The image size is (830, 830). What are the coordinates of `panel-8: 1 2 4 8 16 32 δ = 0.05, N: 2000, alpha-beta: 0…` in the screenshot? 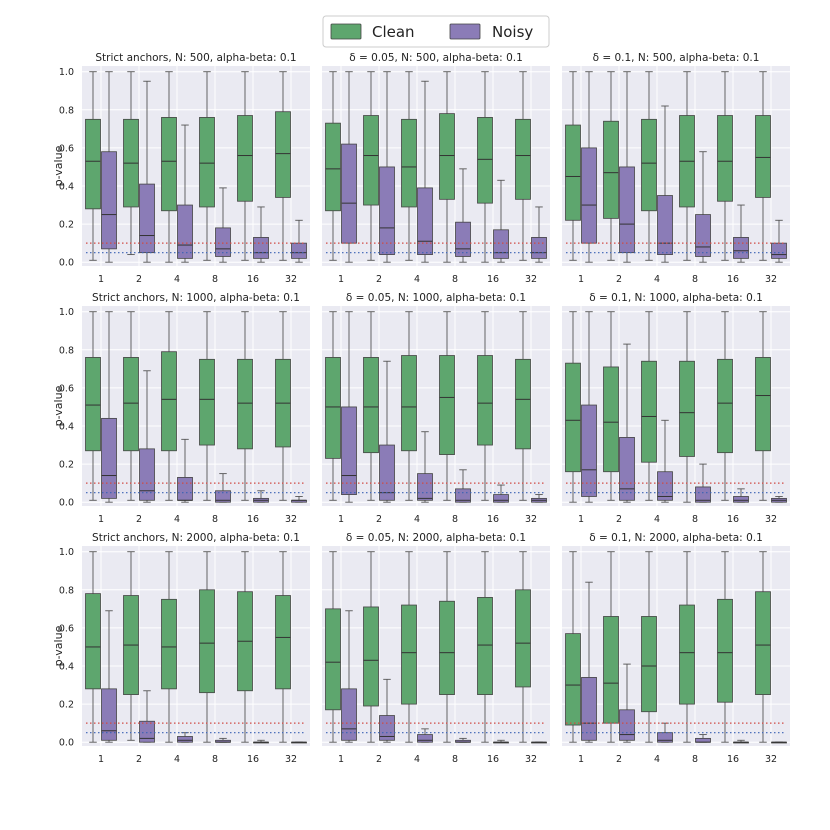 It's located at (436, 648).